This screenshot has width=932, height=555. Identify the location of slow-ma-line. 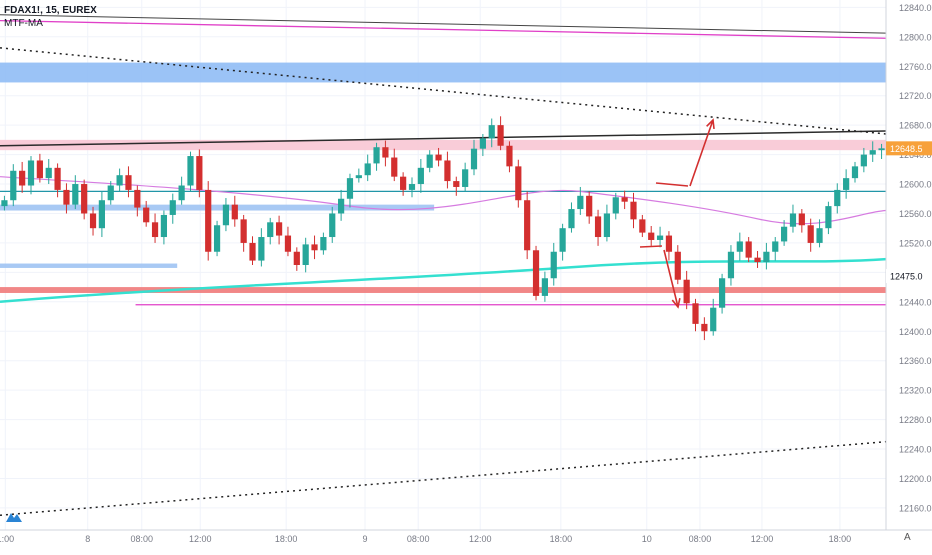
(443, 280).